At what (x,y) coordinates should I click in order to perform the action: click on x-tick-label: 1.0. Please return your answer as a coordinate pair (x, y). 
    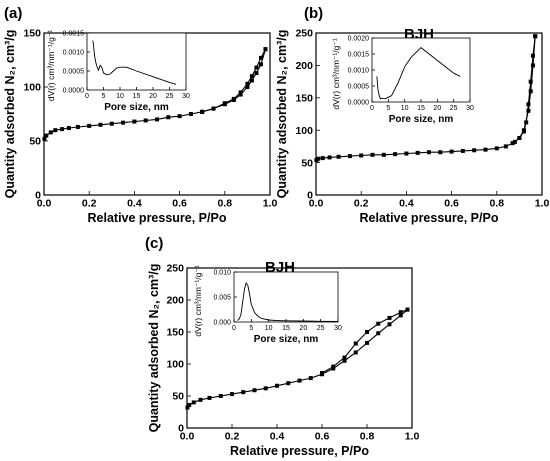
    Looking at the image, I should click on (270, 204).